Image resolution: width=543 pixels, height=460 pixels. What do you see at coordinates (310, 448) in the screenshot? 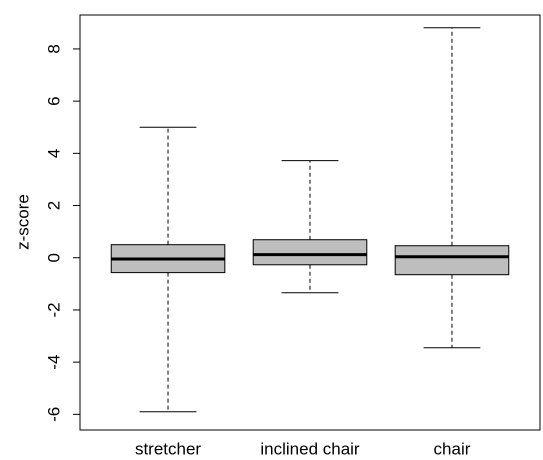
I see `x-tick-label: inclined chair` at bounding box center [310, 448].